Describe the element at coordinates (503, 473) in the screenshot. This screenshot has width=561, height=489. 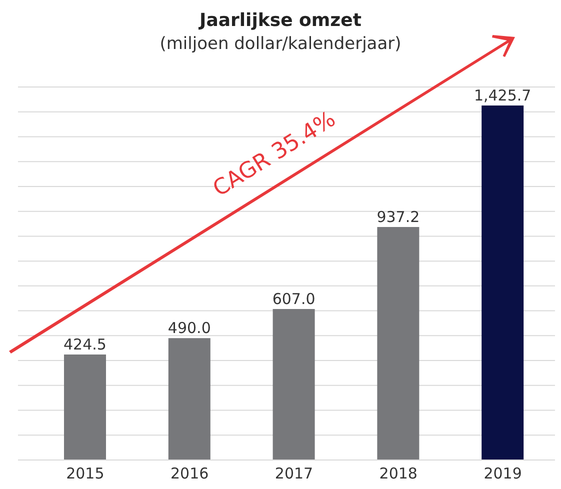
I see `x-tick-label: 2019` at that location.